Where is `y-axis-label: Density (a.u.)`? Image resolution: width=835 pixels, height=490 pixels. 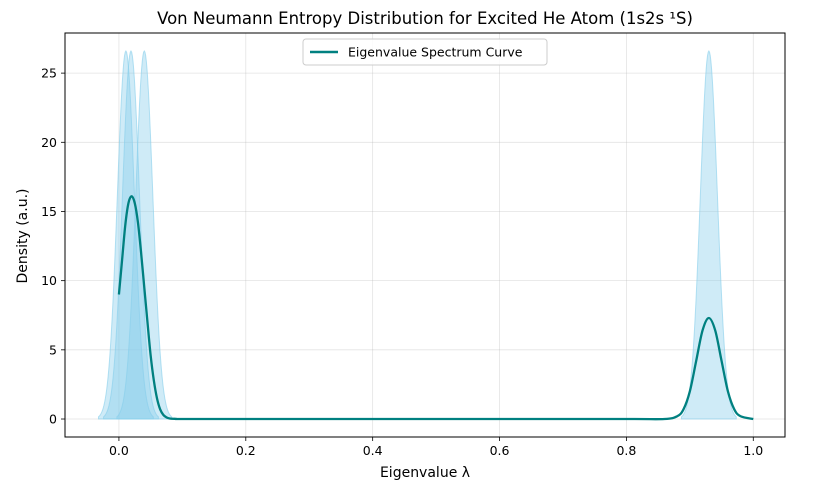 y-axis-label: Density (a.u.) is located at coordinates (23, 236).